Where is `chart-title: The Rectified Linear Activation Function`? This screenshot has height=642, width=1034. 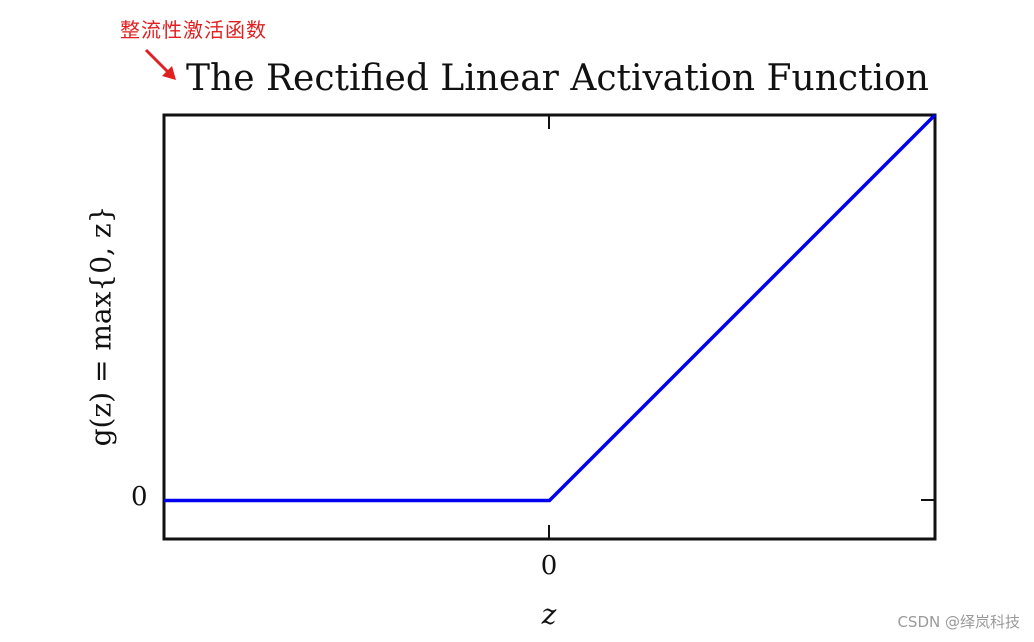 chart-title: The Rectified Linear Activation Function is located at coordinates (557, 78).